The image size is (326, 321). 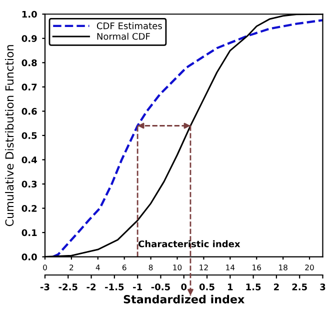 I want to click on x2-tick-label: 1.5, so click(x=253, y=287).